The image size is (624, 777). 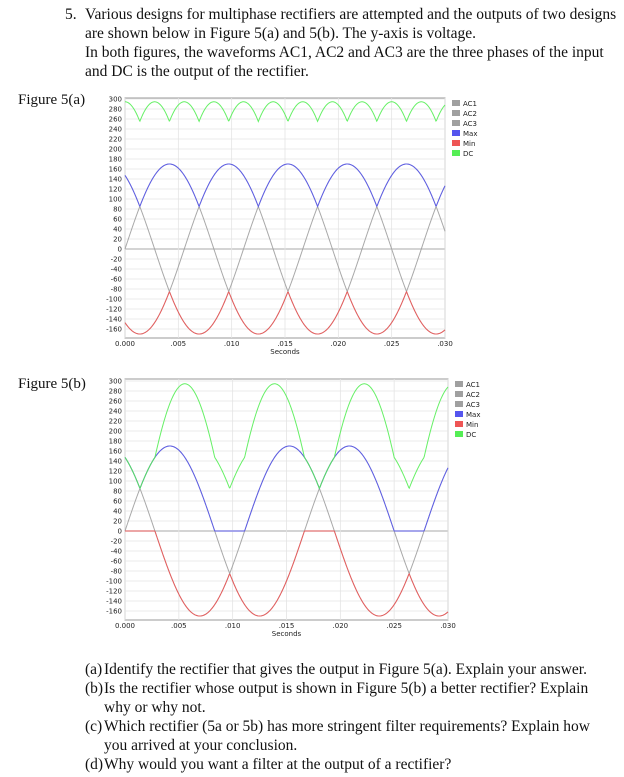 What do you see at coordinates (120, 250) in the screenshot?
I see `y-tick-label: 0` at bounding box center [120, 250].